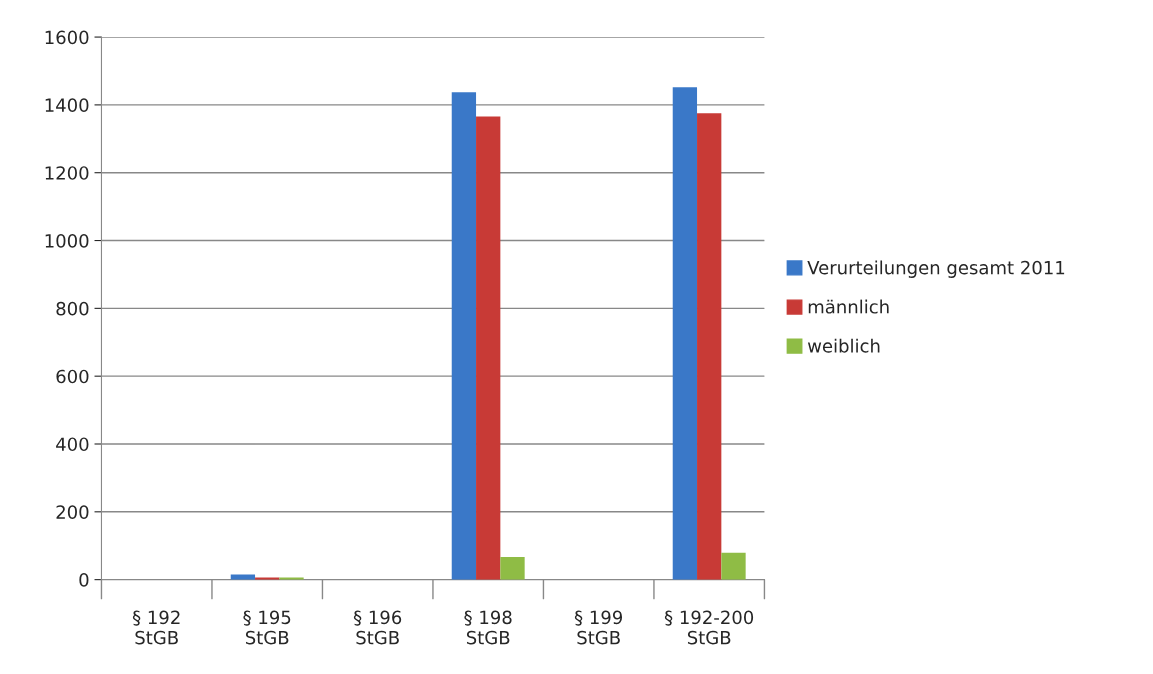 The height and width of the screenshot is (674, 1153). Describe the element at coordinates (72, 376) in the screenshot. I see `y-tick-label: 600` at that location.